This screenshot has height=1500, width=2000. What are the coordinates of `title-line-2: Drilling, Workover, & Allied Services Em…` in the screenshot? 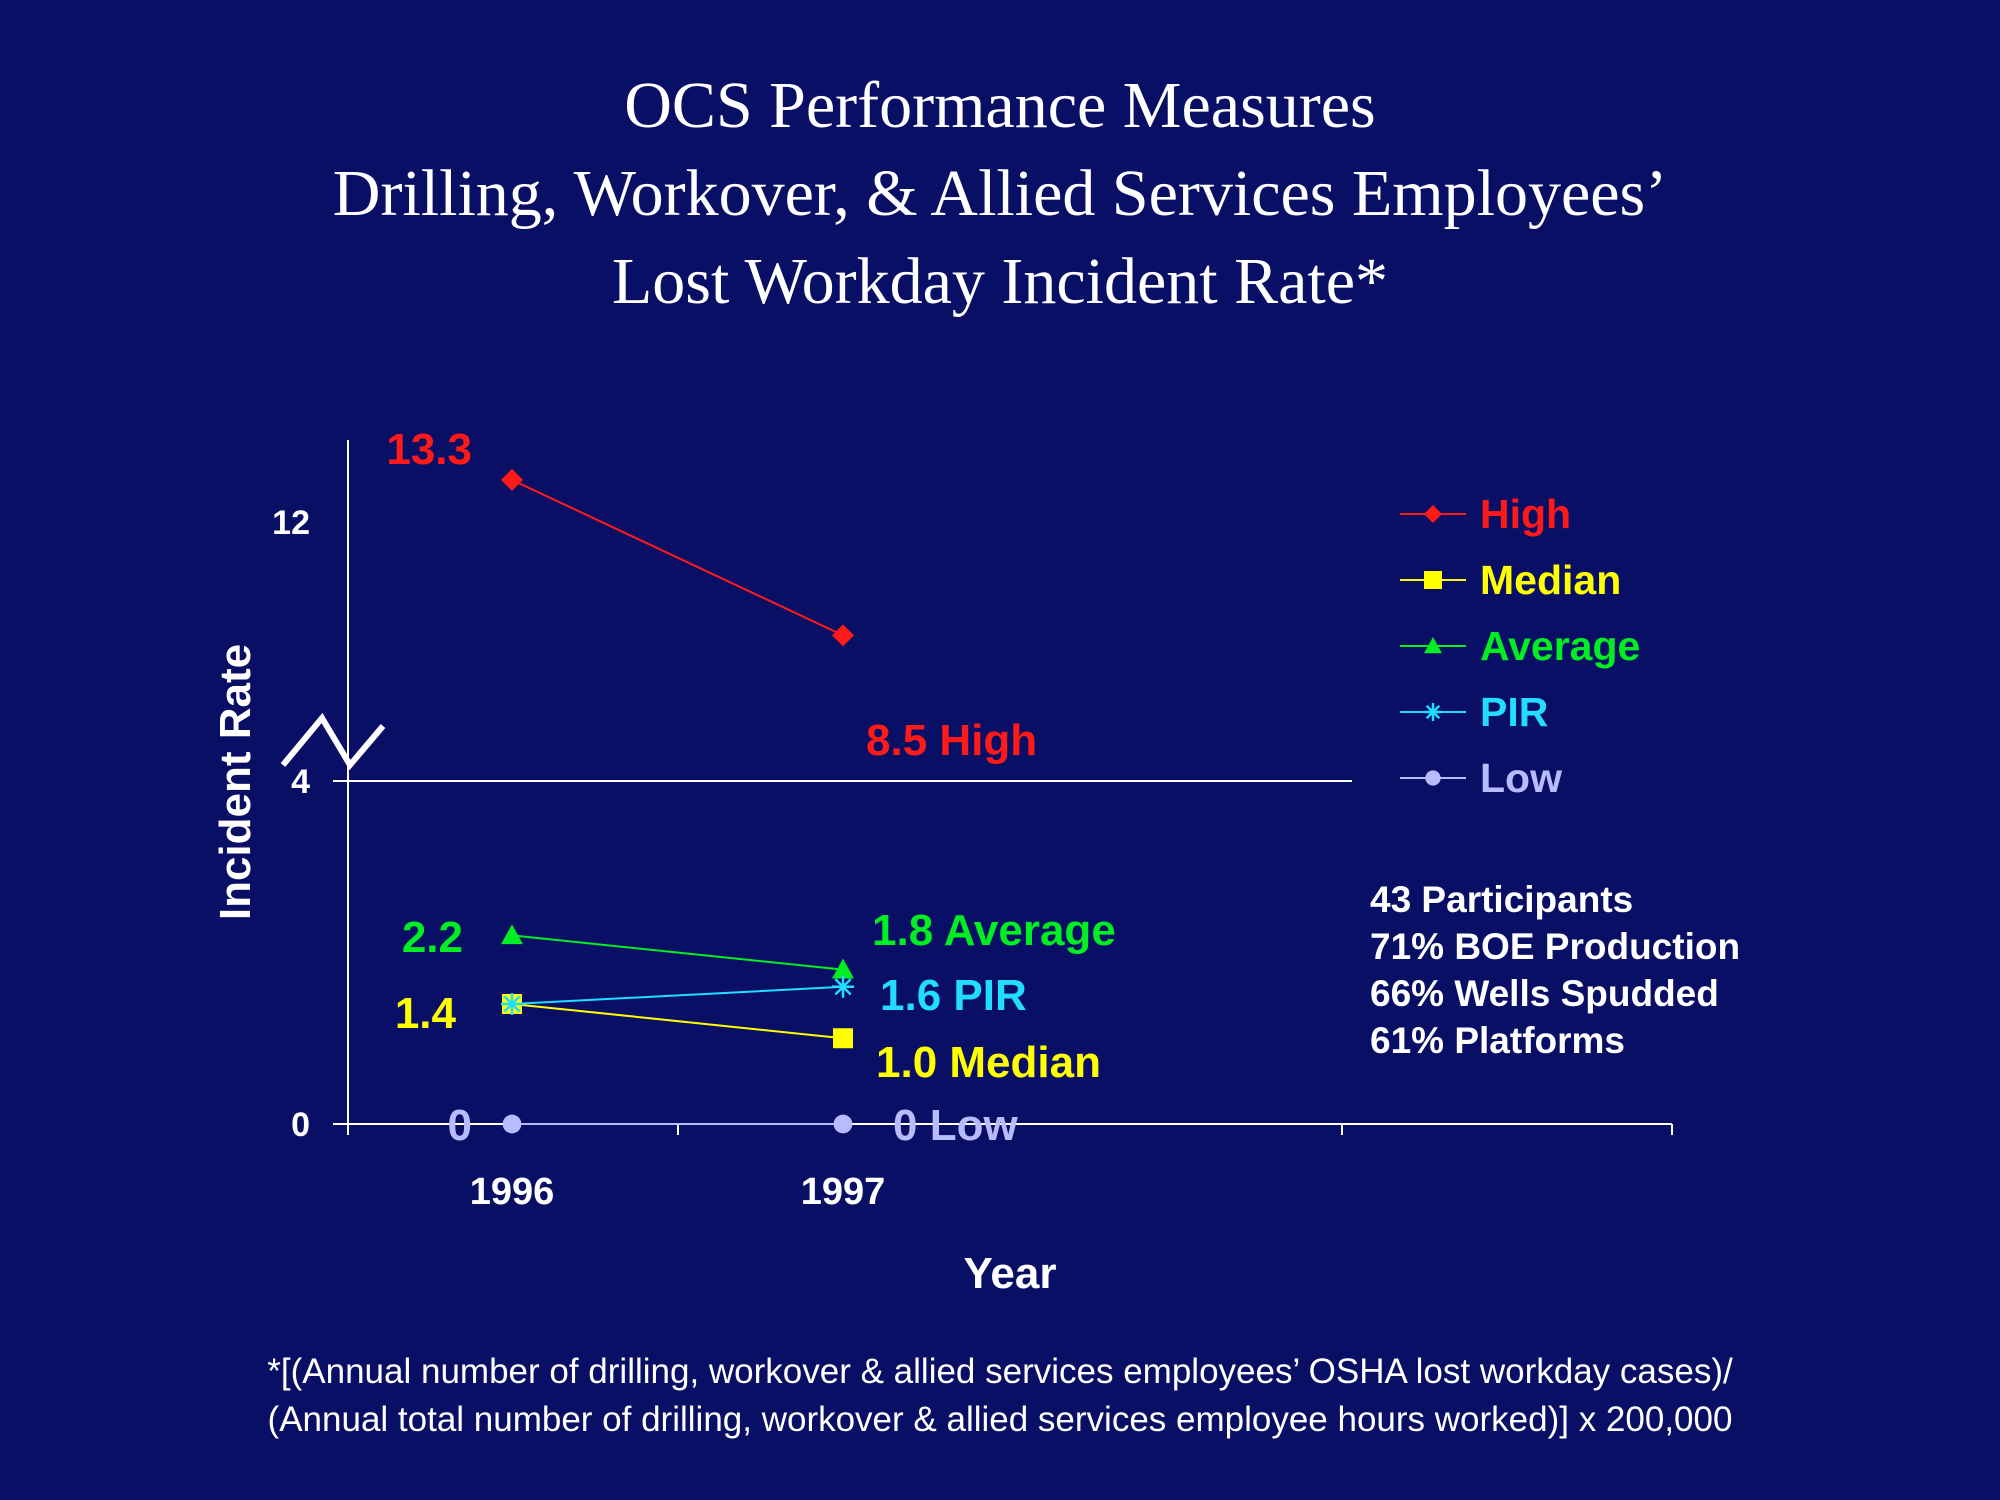 It's located at (1000, 193).